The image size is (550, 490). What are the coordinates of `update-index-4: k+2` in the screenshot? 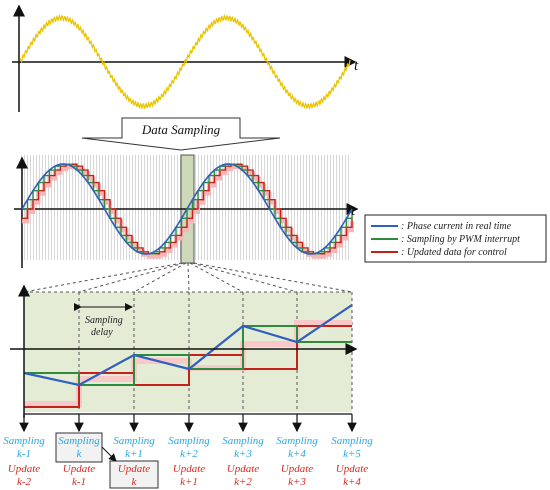 It's located at (243, 482).